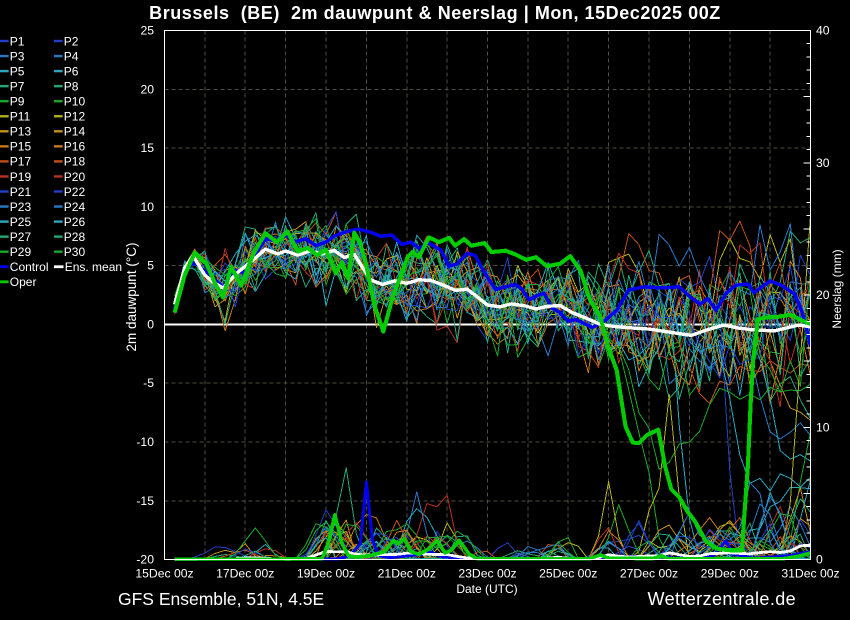 This screenshot has width=850, height=620. What do you see at coordinates (17, 56) in the screenshot?
I see `svg-text: P3` at bounding box center [17, 56].